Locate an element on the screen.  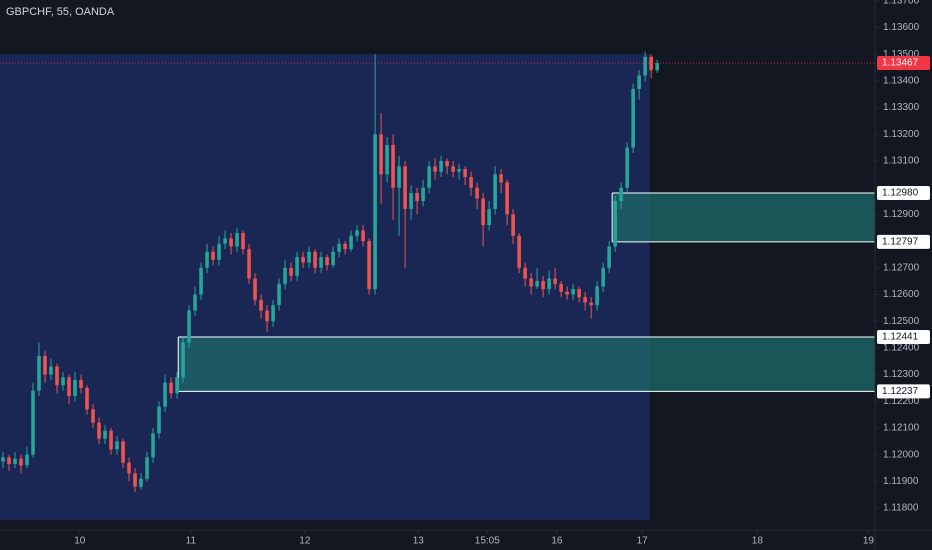
zone-price-label: 1.12237 is located at coordinates (900, 391).